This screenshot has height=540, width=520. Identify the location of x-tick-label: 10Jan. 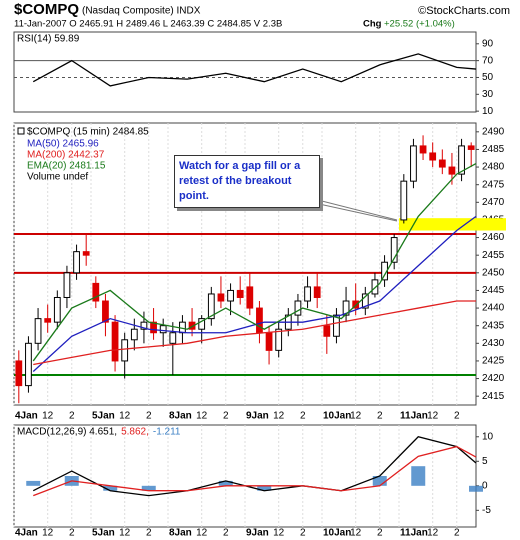
(337, 416).